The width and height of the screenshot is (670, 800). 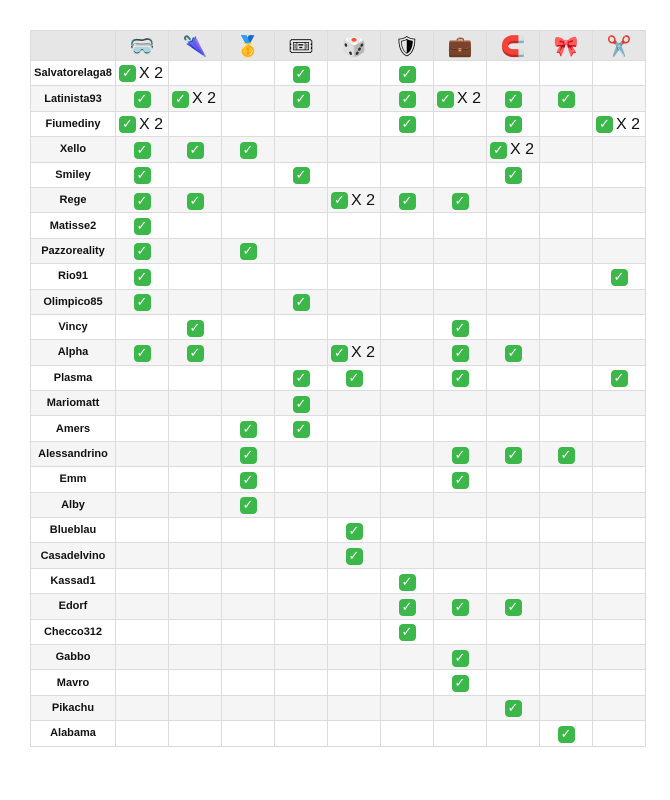 I want to click on column-header: 💼, so click(x=460, y=45).